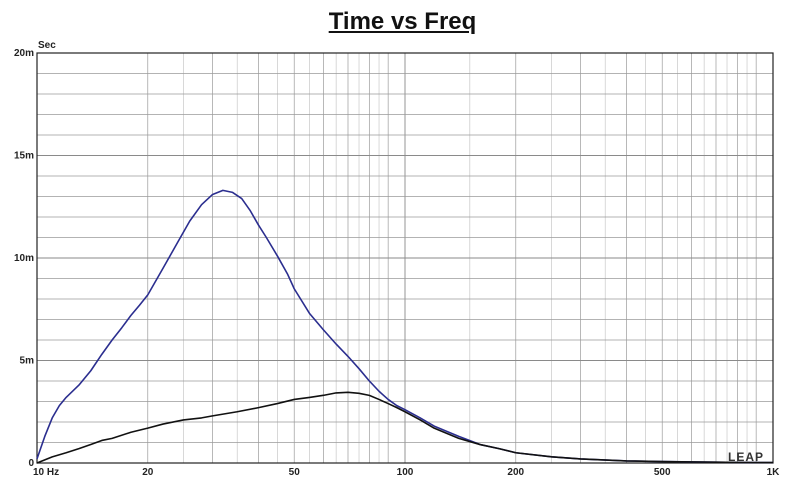 Image resolution: width=805 pixels, height=497 pixels. What do you see at coordinates (24, 258) in the screenshot?
I see `y-tick-label: 10m` at bounding box center [24, 258].